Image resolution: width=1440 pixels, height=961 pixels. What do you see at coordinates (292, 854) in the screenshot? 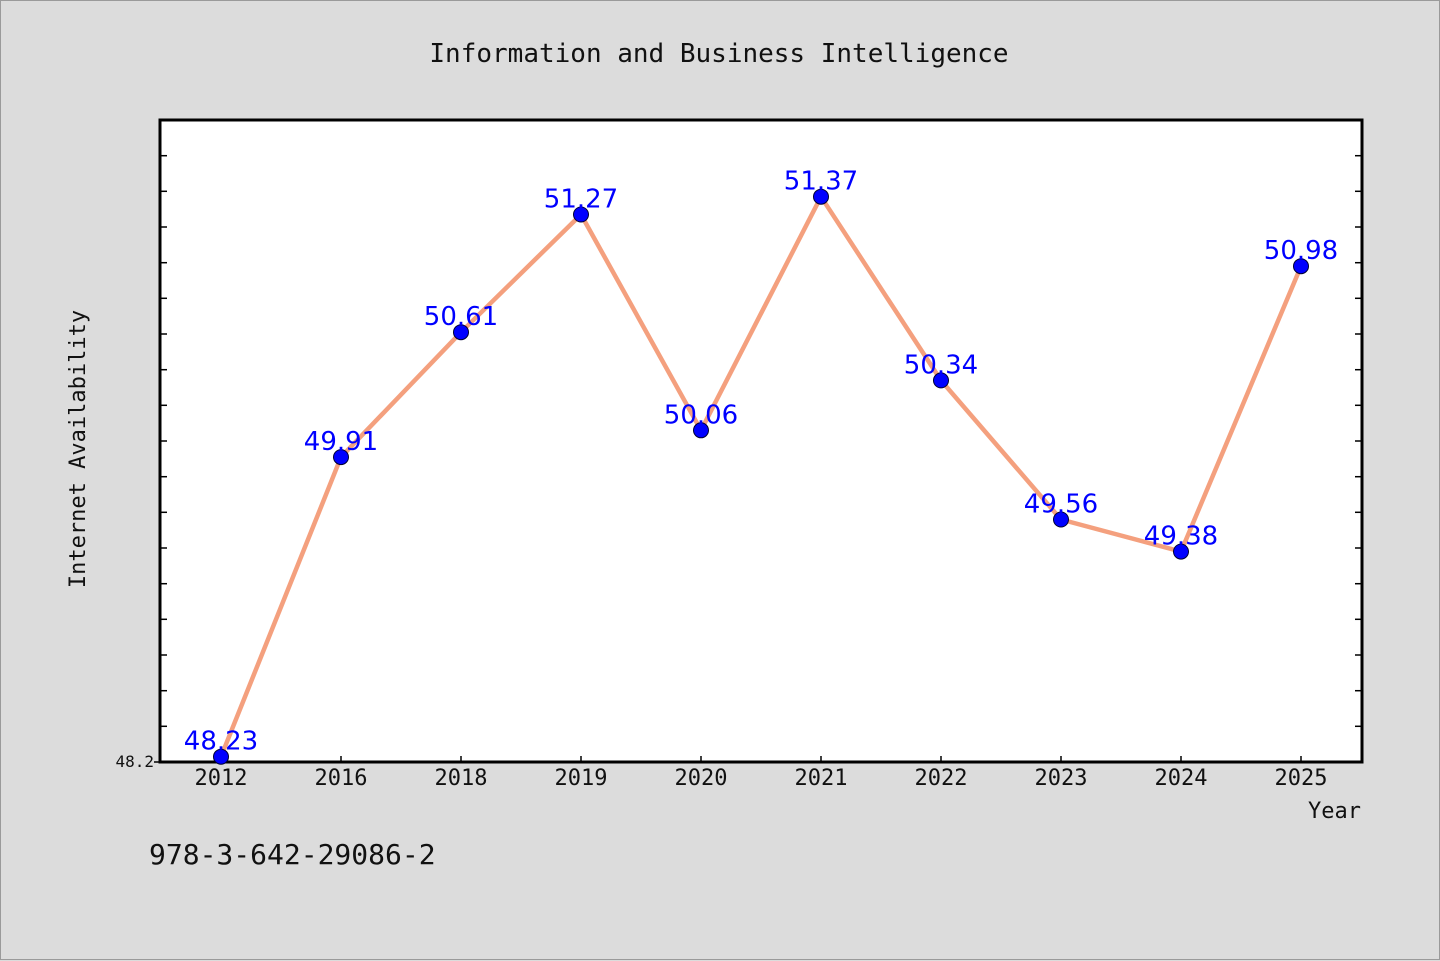
I see `footnote-isbn: 978-3-642-29086-2` at bounding box center [292, 854].